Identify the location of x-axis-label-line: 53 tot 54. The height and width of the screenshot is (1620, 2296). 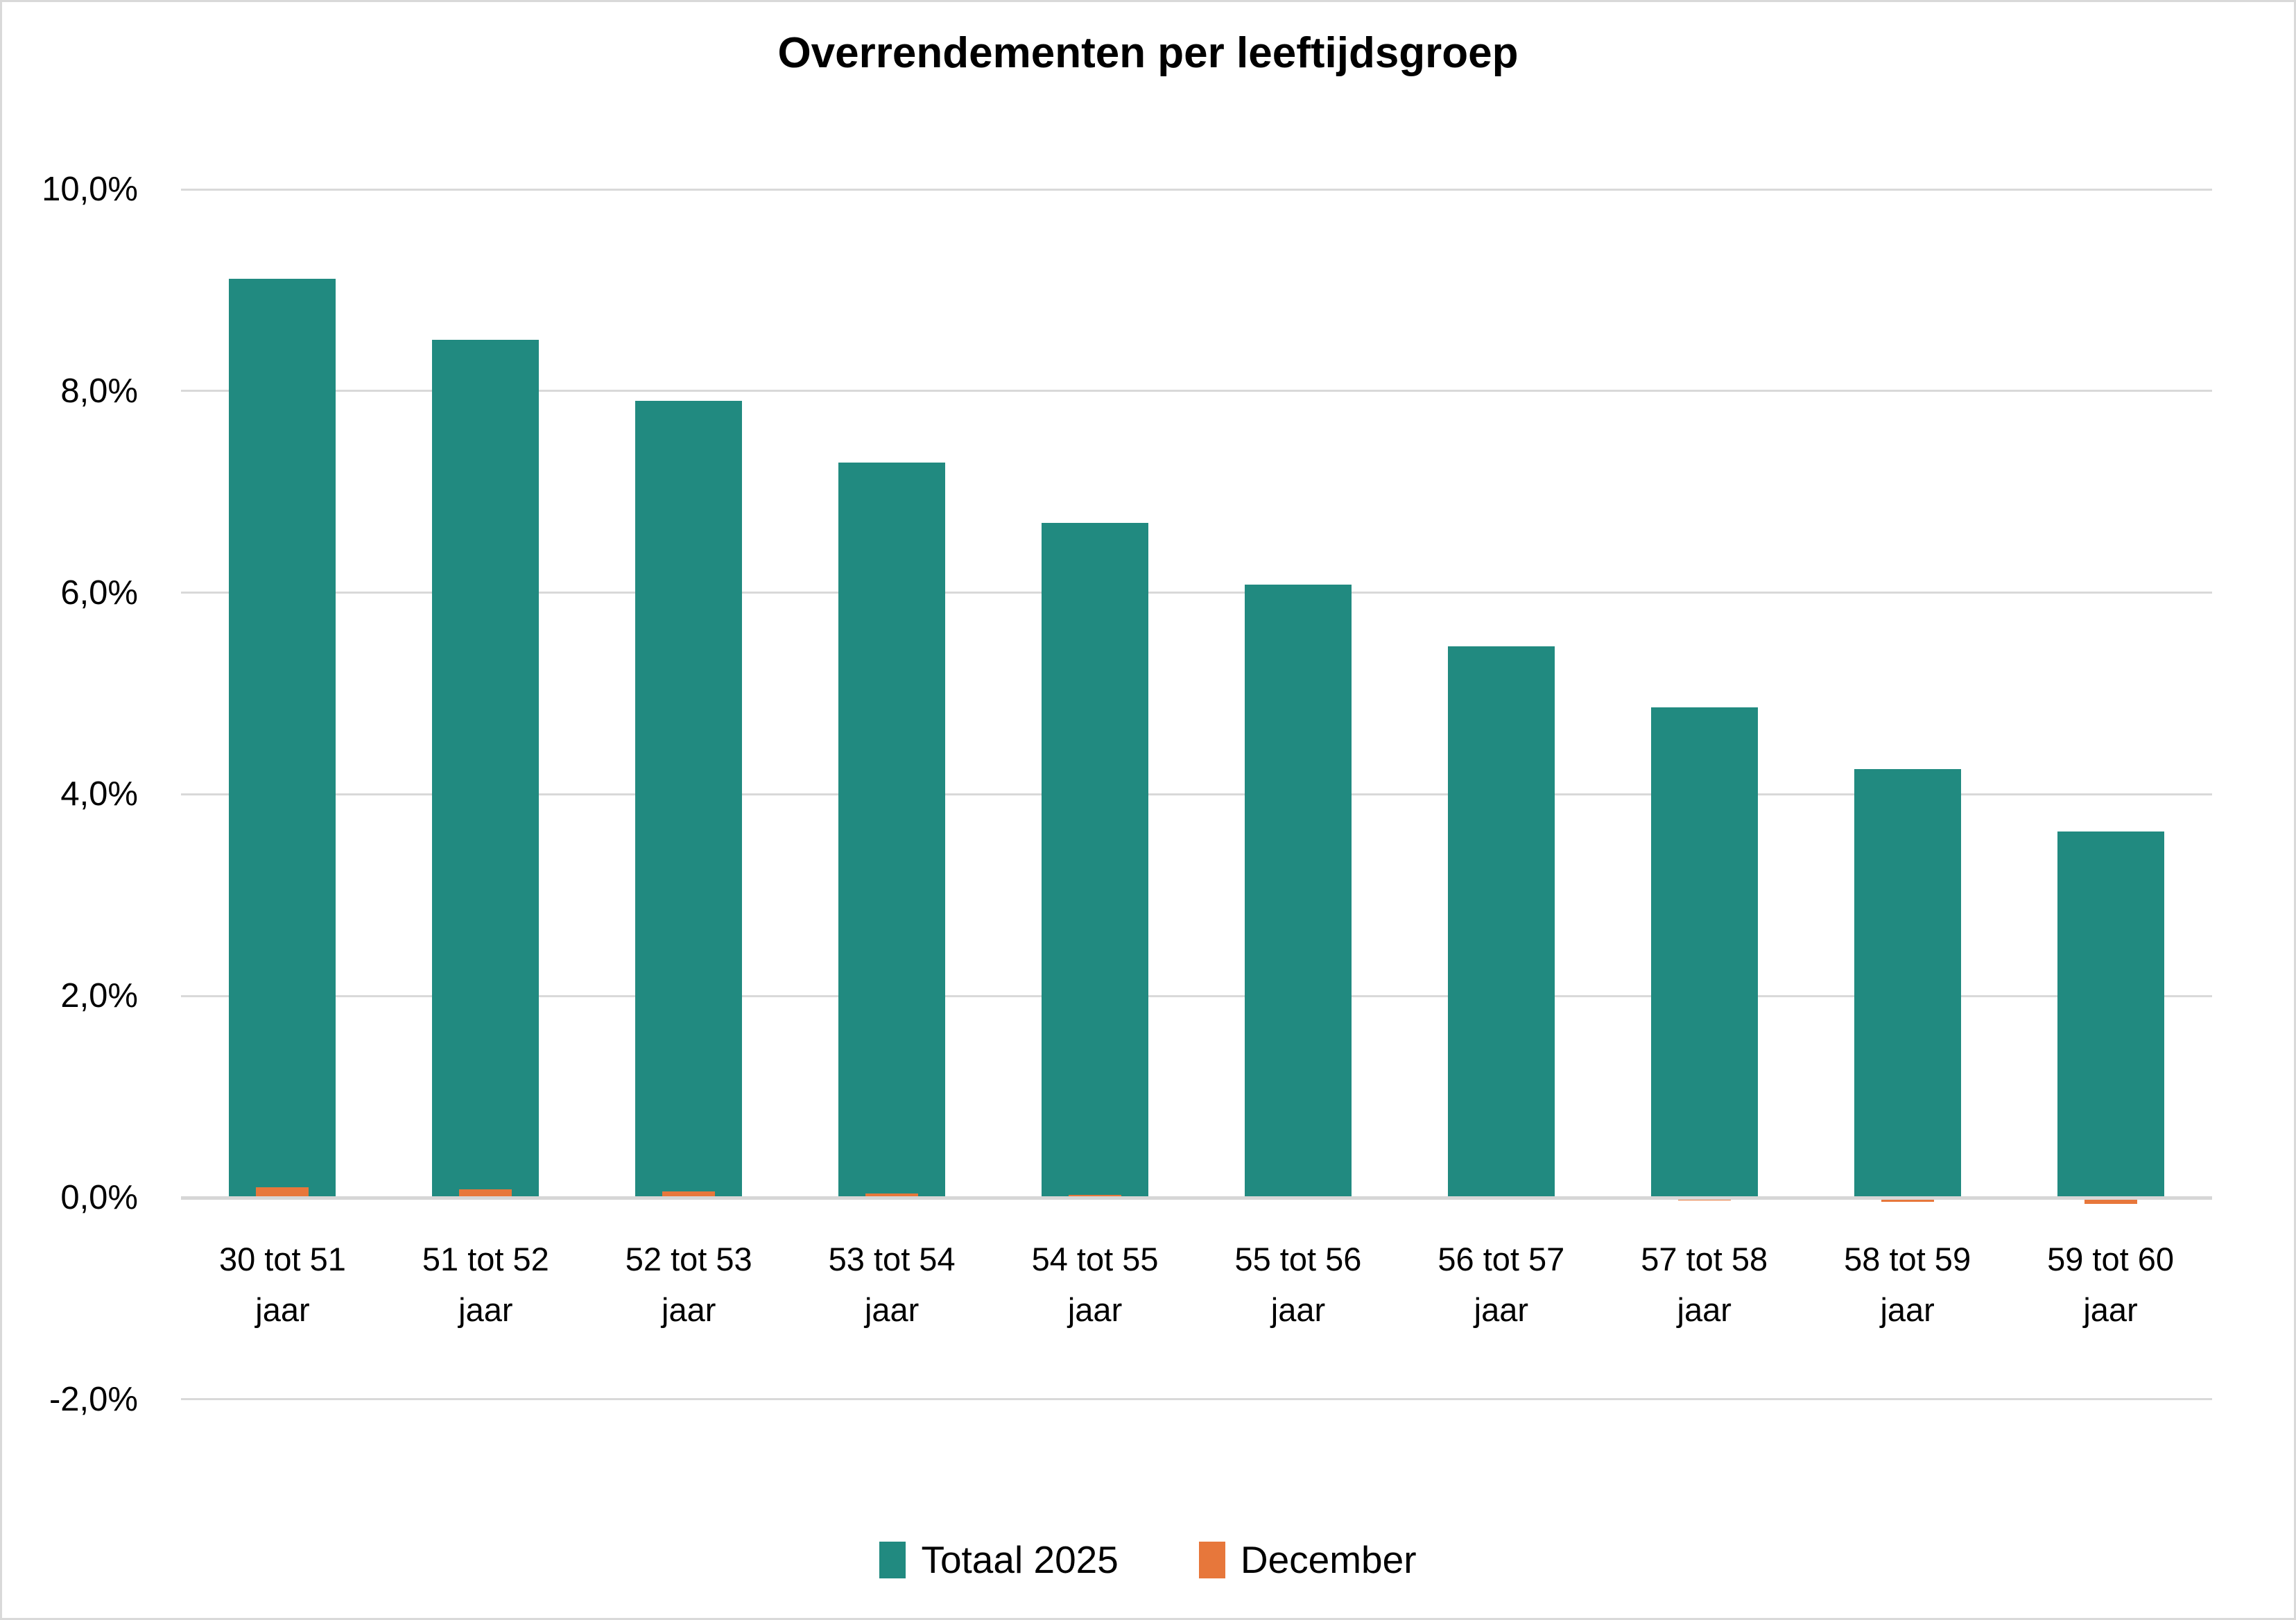
(892, 1259).